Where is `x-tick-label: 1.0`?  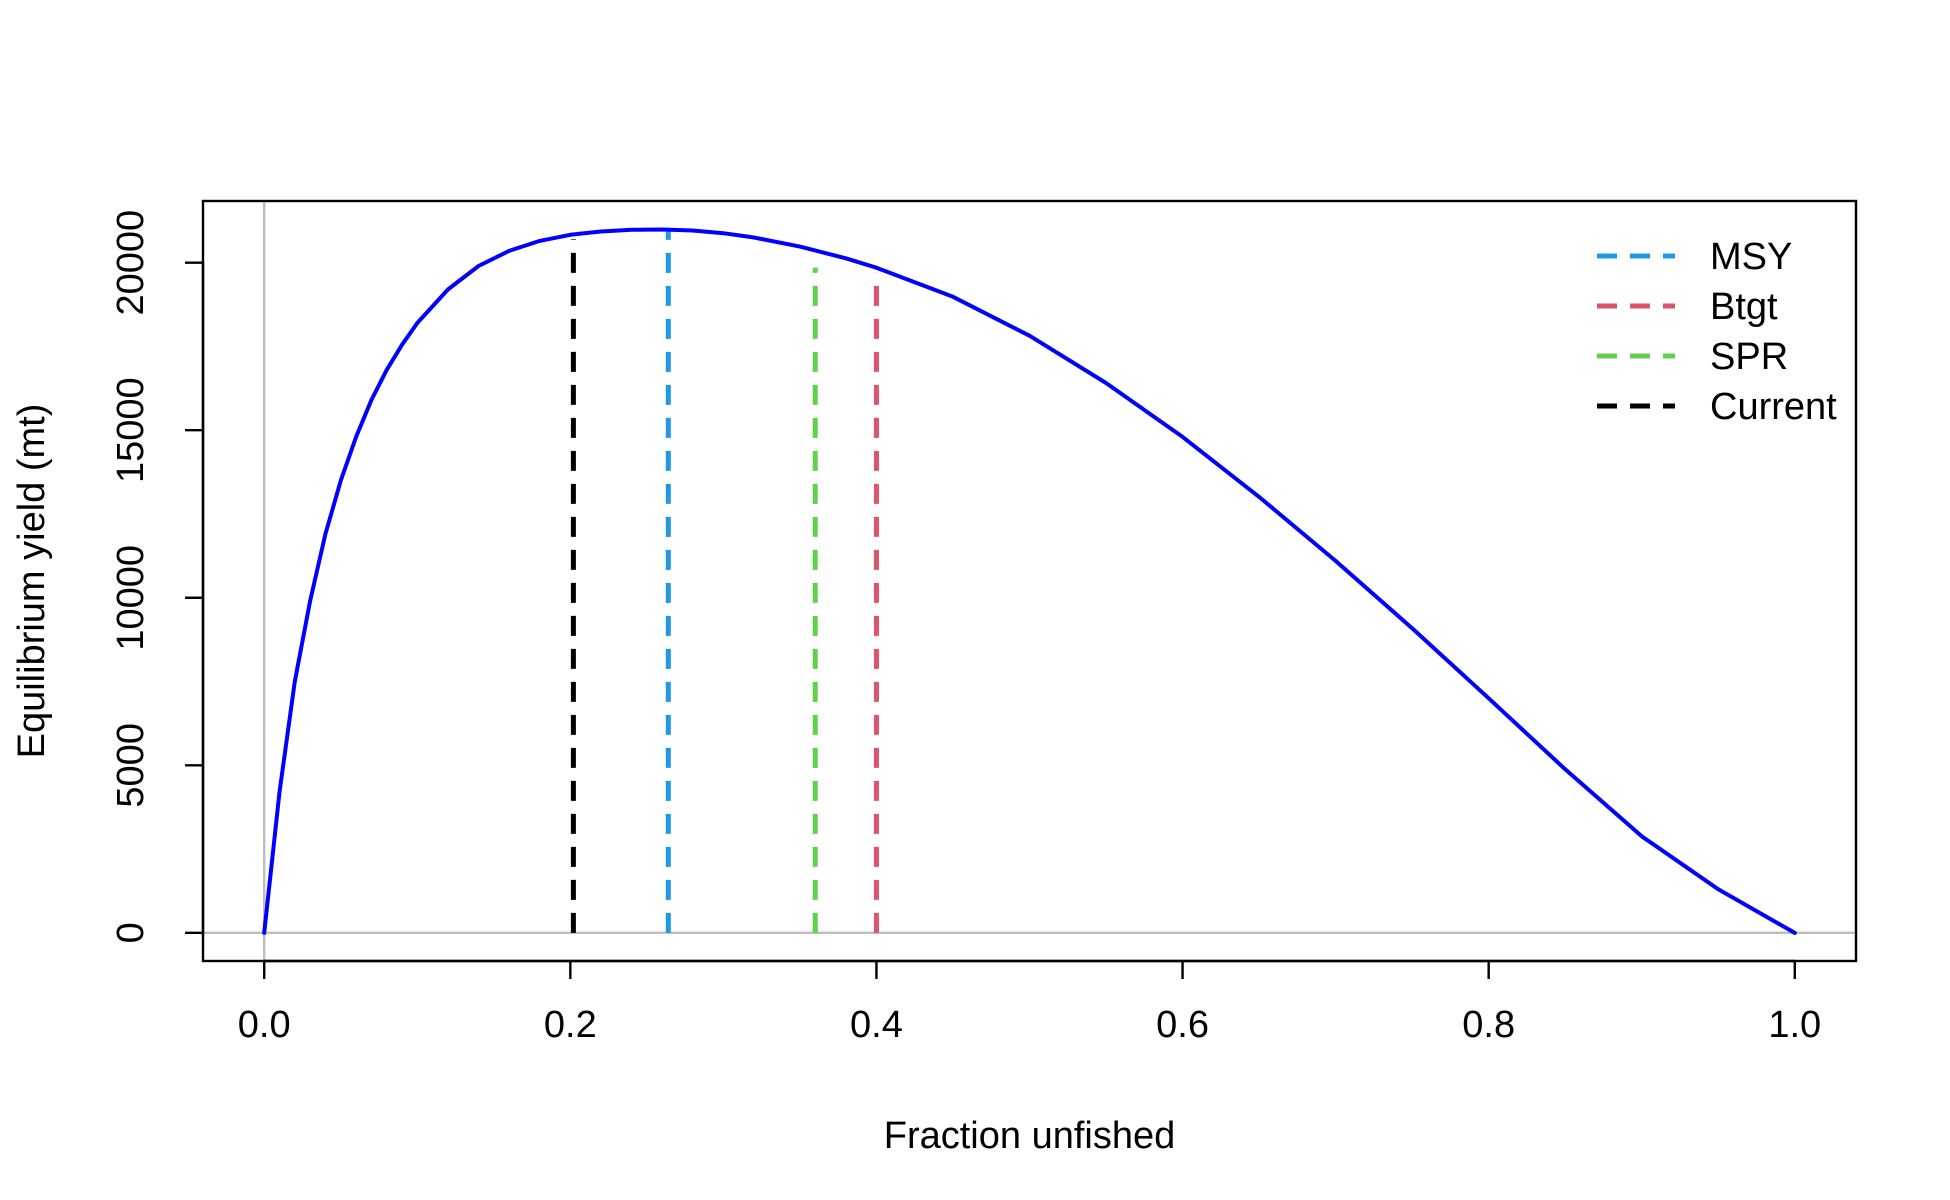
x-tick-label: 1.0 is located at coordinates (1794, 1025).